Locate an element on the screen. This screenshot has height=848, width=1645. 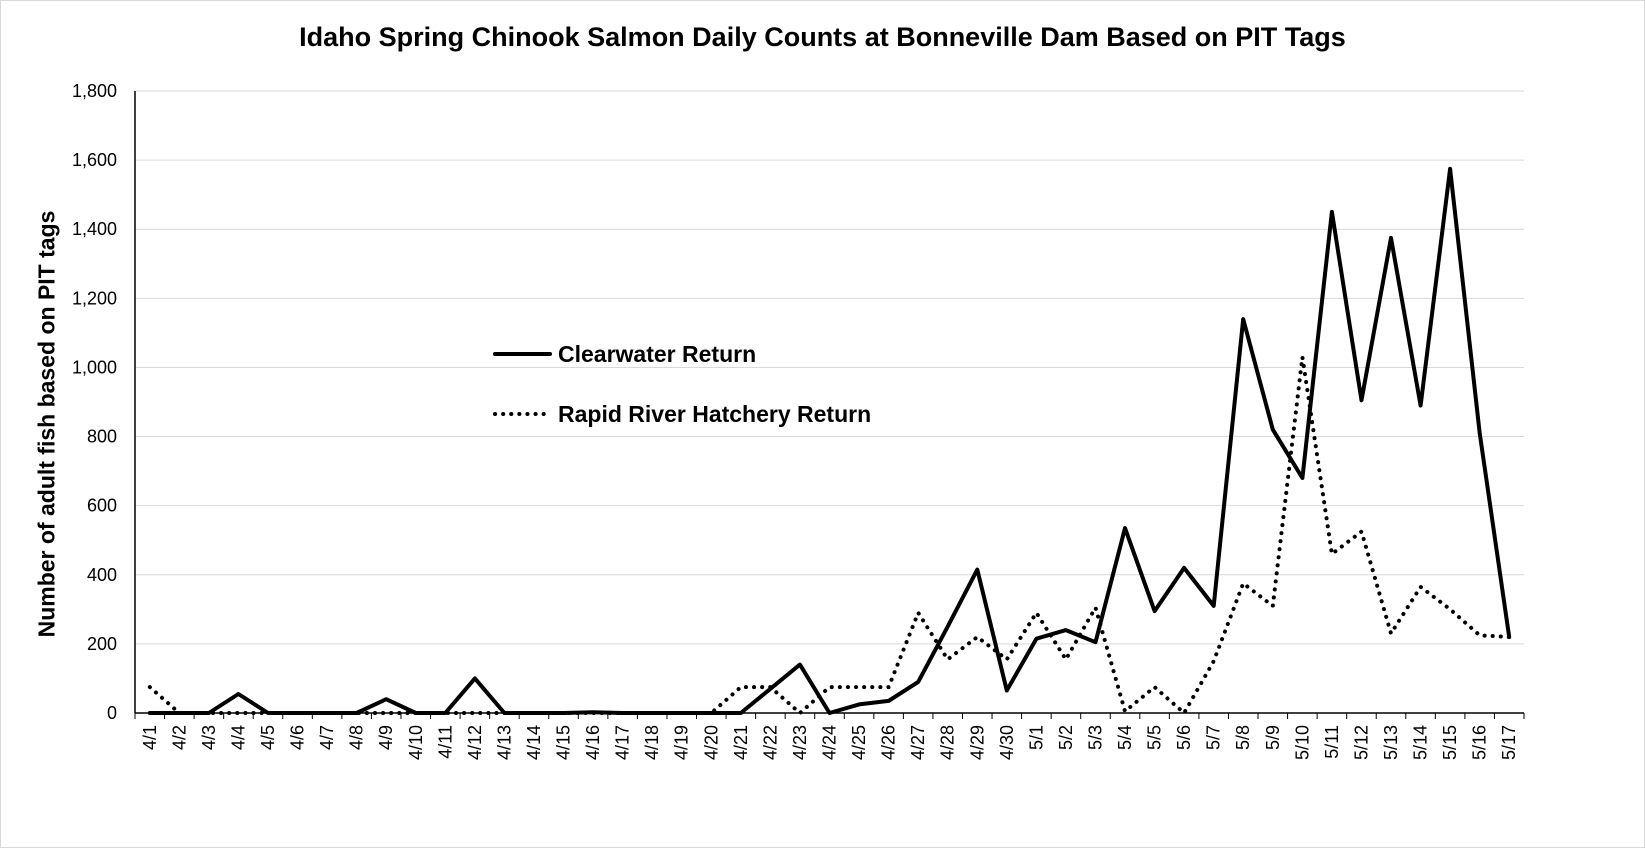
x-tick-label: 5/12 is located at coordinates (1361, 742).